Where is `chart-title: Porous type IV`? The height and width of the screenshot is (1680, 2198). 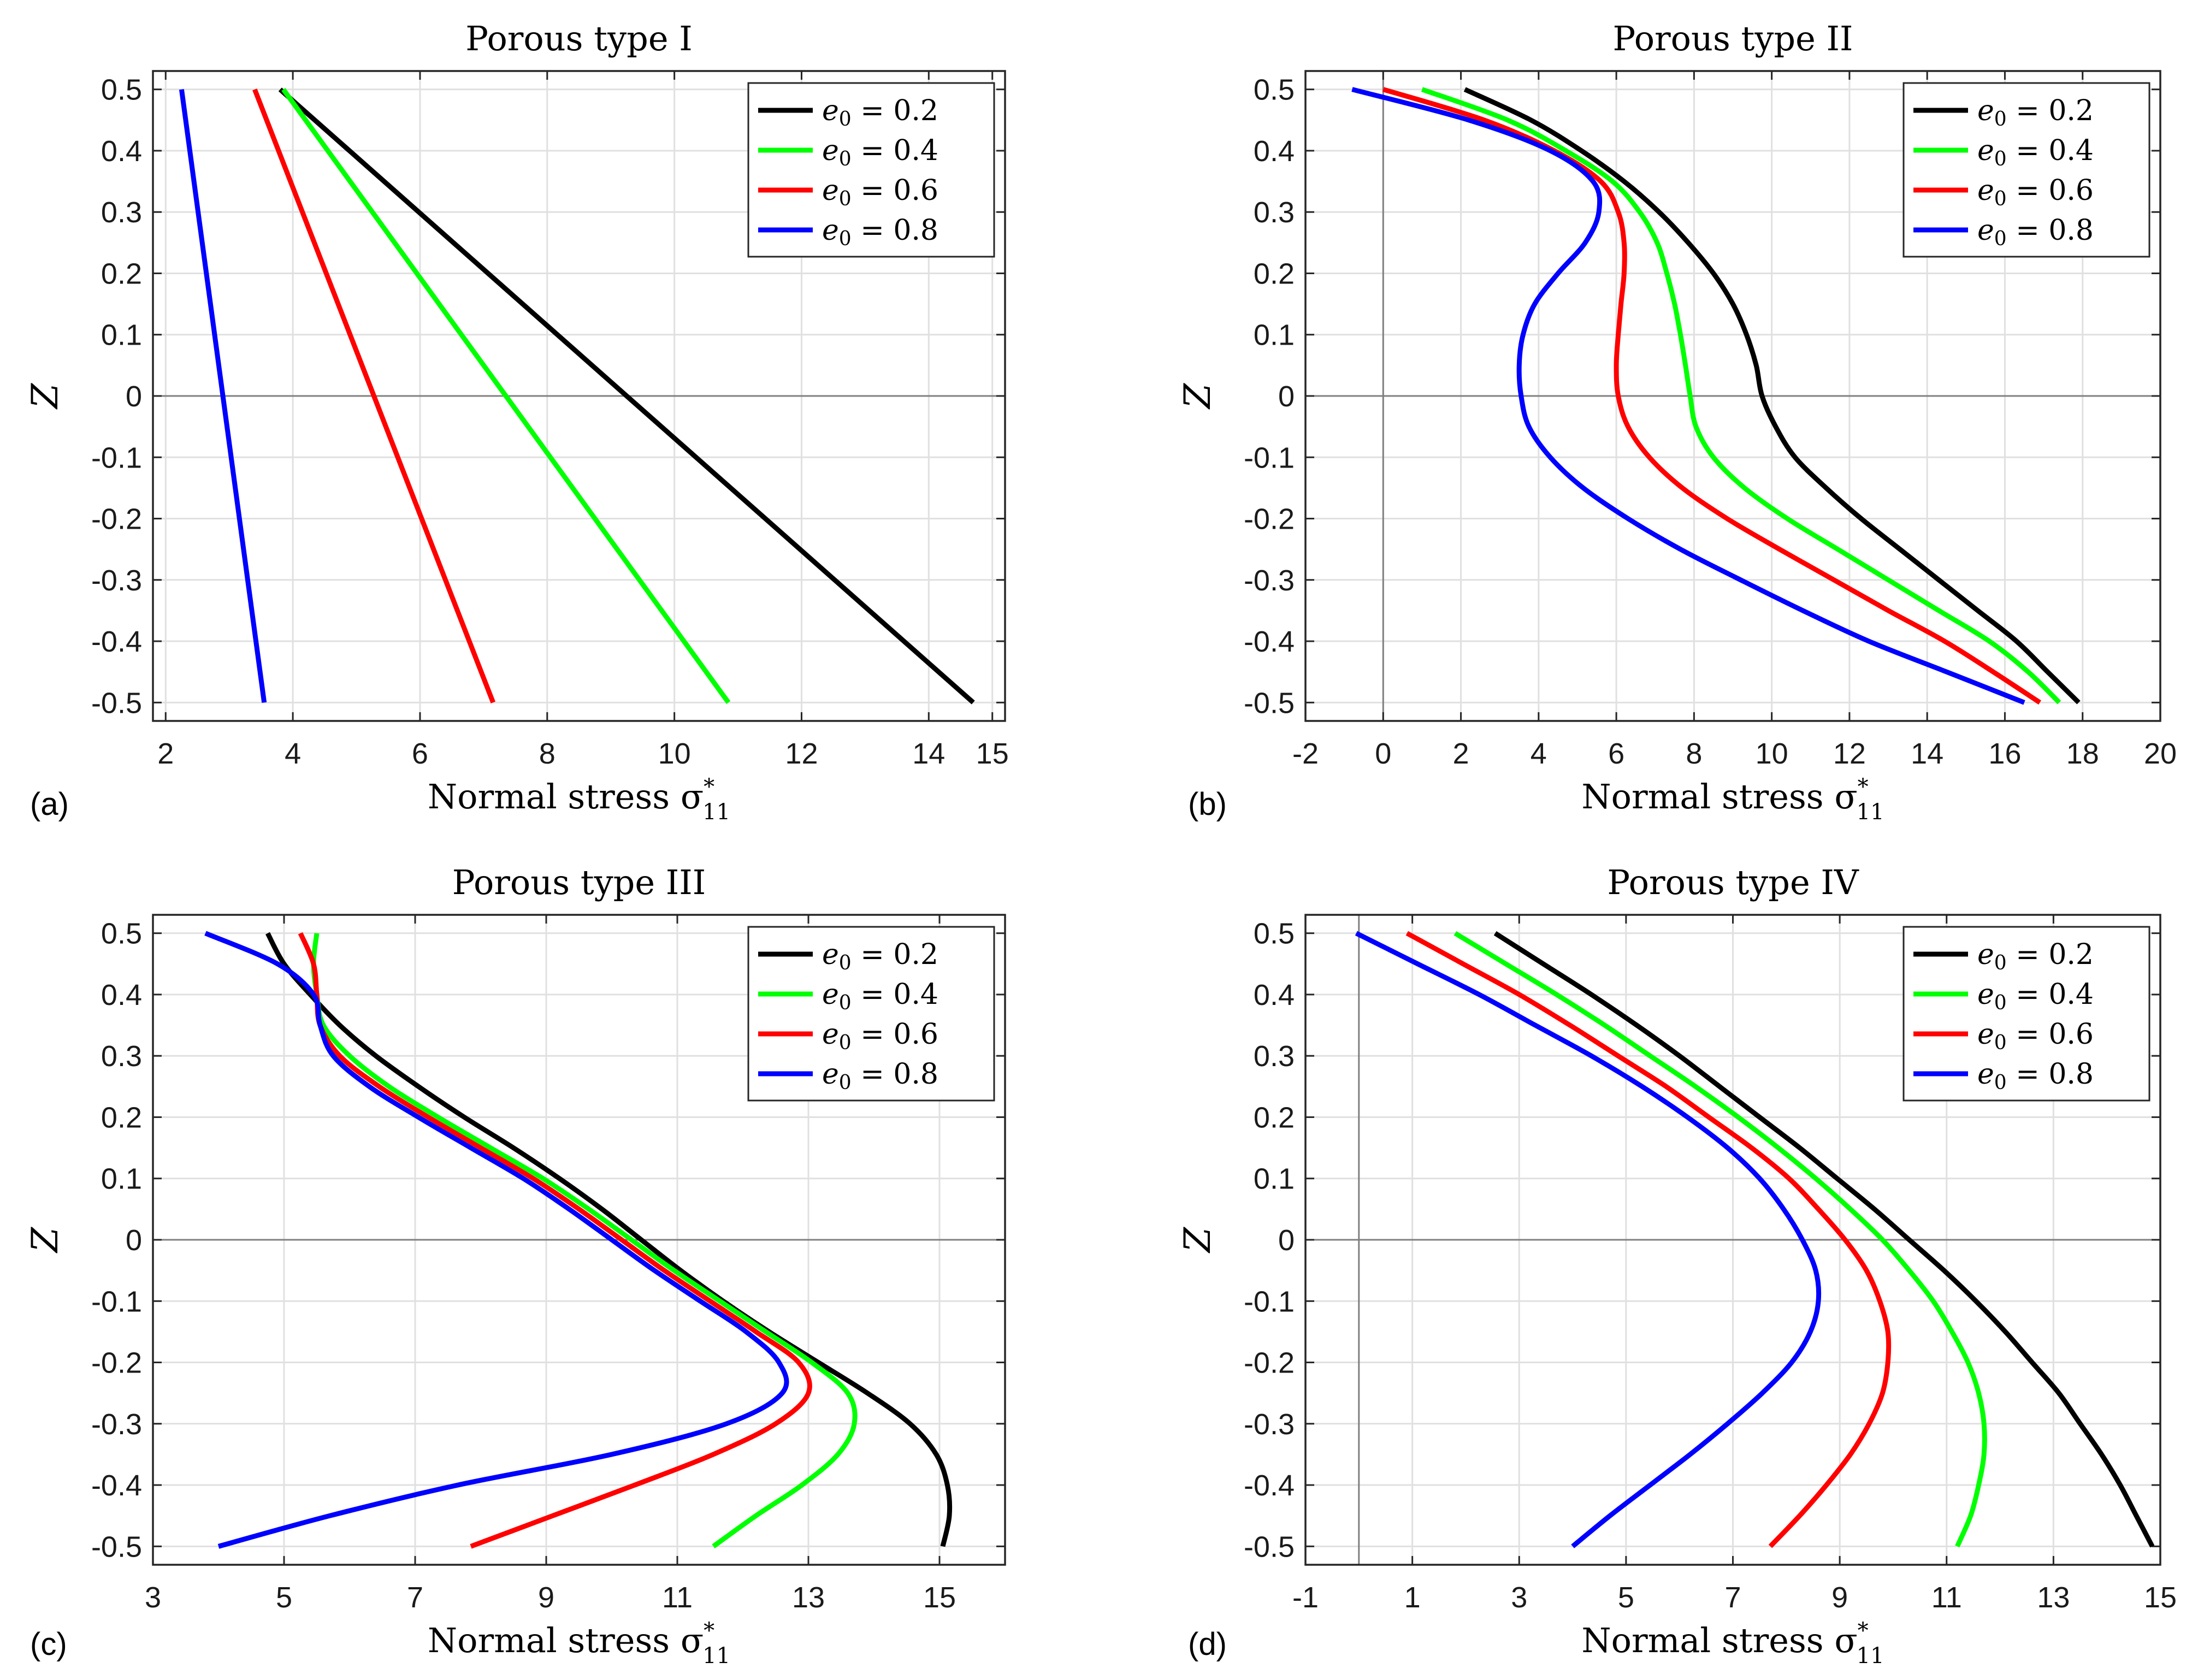
chart-title: Porous type IV is located at coordinates (1733, 882).